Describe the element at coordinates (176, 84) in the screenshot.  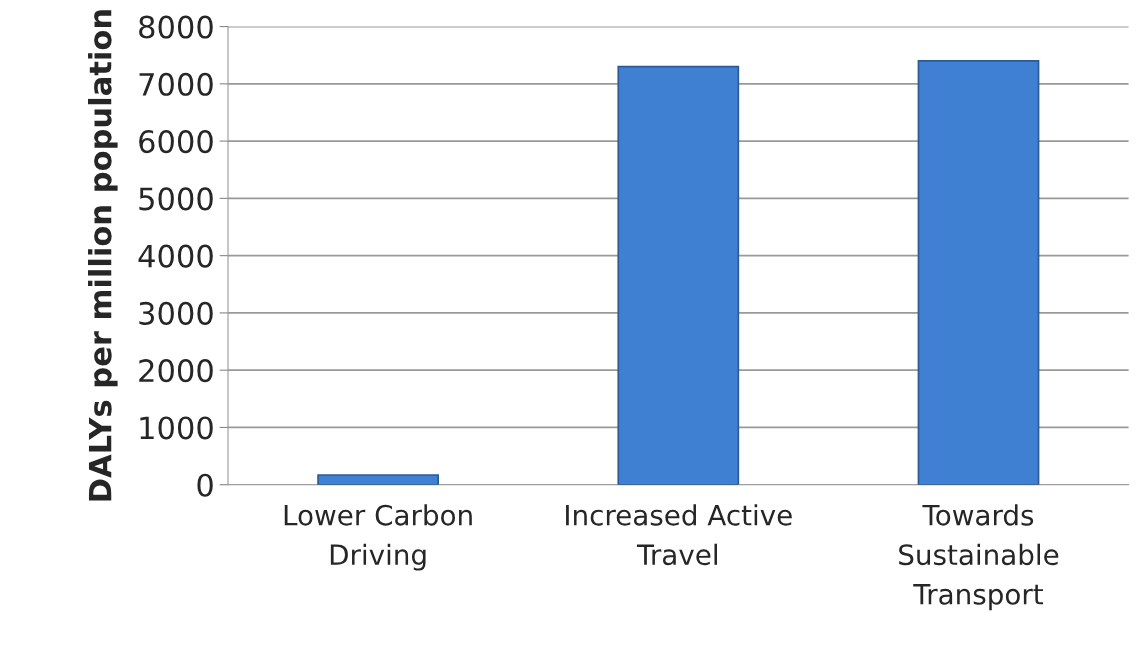
I see `y-tick-label: 7000` at that location.